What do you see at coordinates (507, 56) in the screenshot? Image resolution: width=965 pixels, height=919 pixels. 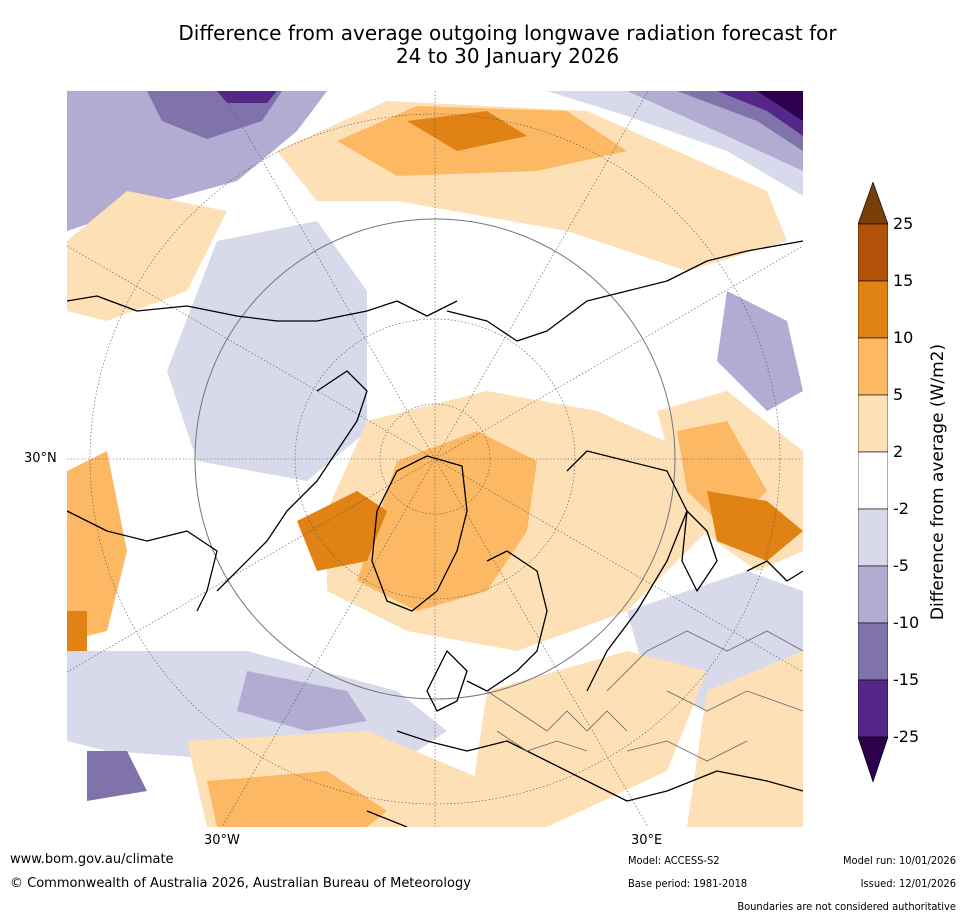 I see `title-line-2: 24 to 30 January 2026` at bounding box center [507, 56].